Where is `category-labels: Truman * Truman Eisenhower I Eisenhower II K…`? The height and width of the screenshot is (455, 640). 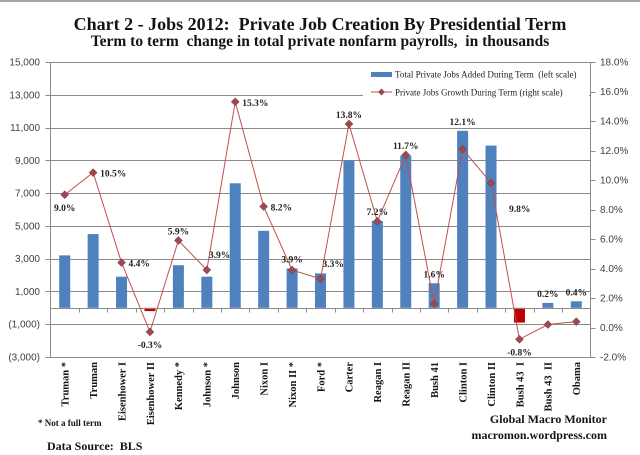 category-labels: Truman * Truman Eisenhower I Eisenhower II K… is located at coordinates (322, 393).